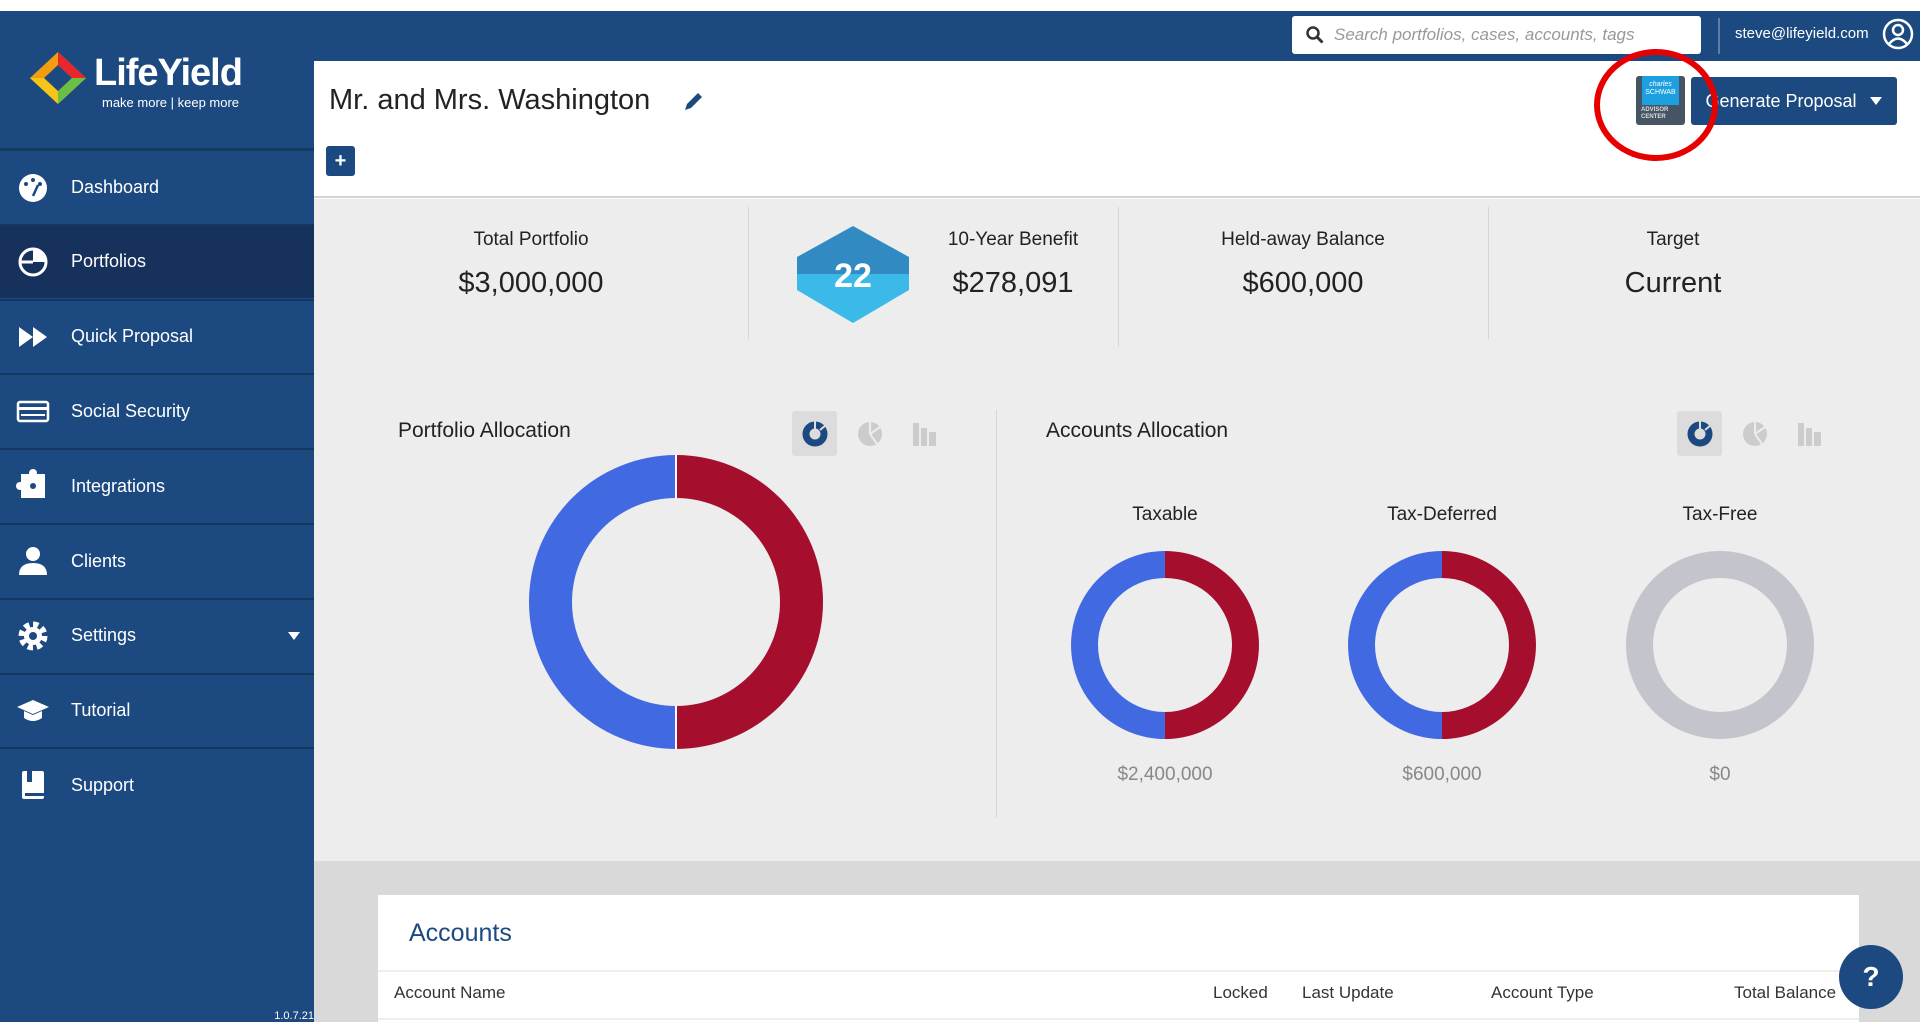 This screenshot has width=1920, height=1036. I want to click on sidebar-item-clients: Clients, so click(157, 560).